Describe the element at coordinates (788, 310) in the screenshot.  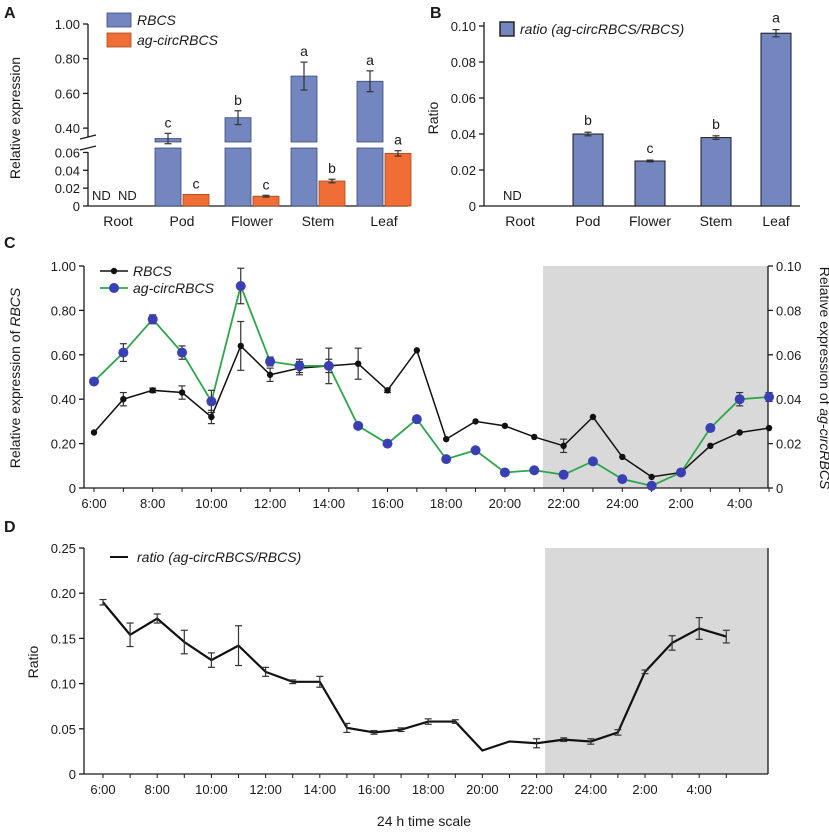
I see `y-tick-label-right: 0.08` at that location.